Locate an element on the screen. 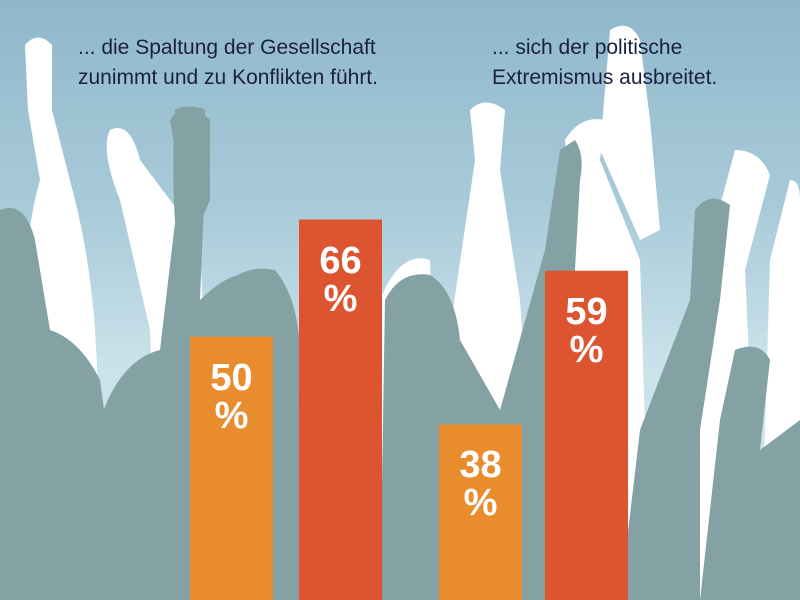 Image resolution: width=800 pixels, height=600 pixels. bar-data-label: 38 % is located at coordinates (480, 484).